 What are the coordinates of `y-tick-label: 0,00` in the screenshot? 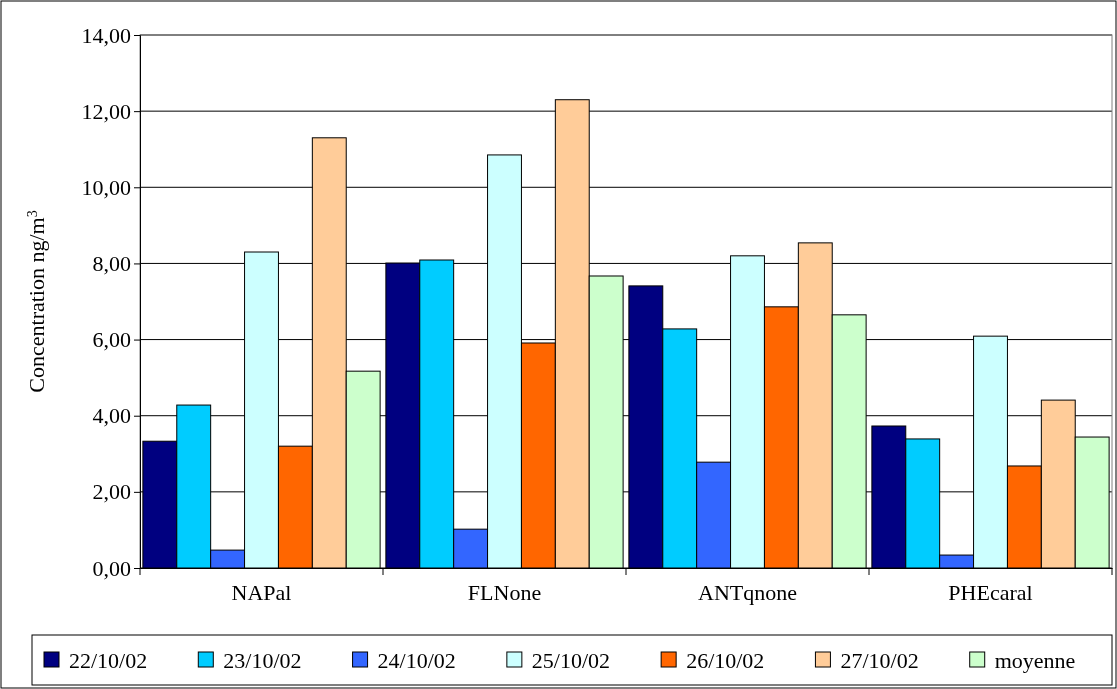 It's located at (111, 568).